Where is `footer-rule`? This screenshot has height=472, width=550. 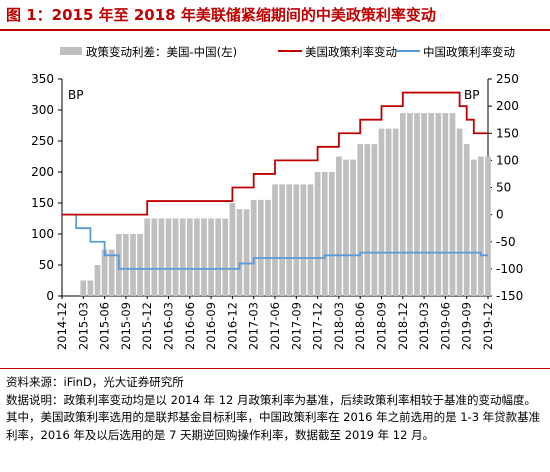
footer-rule is located at coordinates (275, 368).